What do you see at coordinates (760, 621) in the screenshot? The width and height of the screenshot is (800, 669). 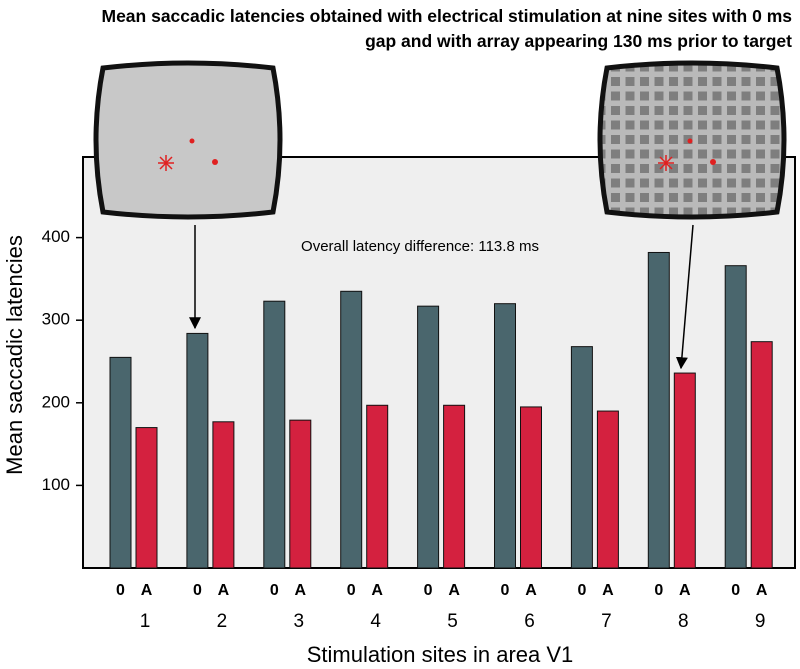 I see `x-tick-label: 9` at bounding box center [760, 621].